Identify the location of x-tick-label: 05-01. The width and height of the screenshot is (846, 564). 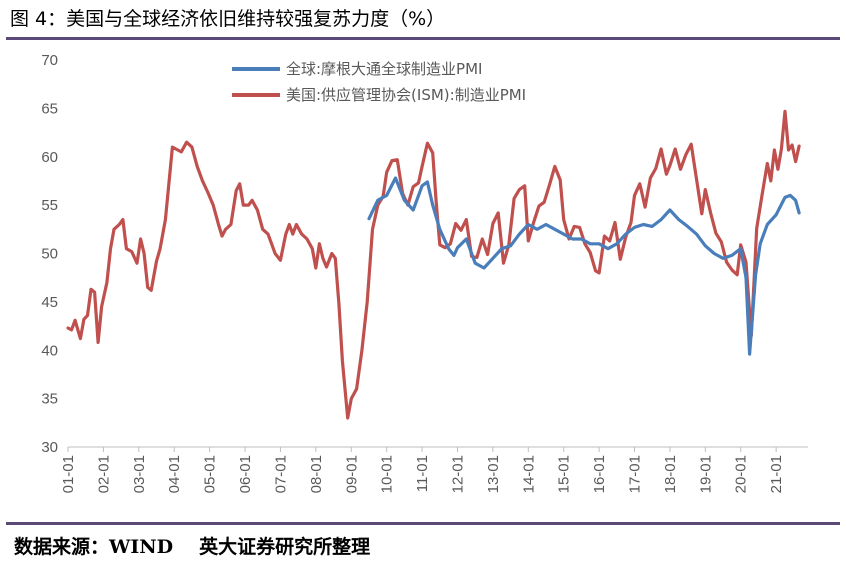
(210, 474).